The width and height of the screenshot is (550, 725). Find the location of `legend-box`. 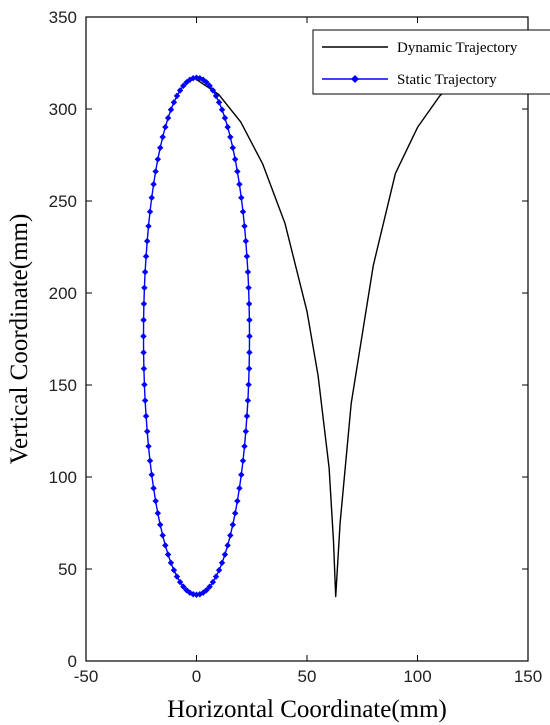

legend-box is located at coordinates (431, 62).